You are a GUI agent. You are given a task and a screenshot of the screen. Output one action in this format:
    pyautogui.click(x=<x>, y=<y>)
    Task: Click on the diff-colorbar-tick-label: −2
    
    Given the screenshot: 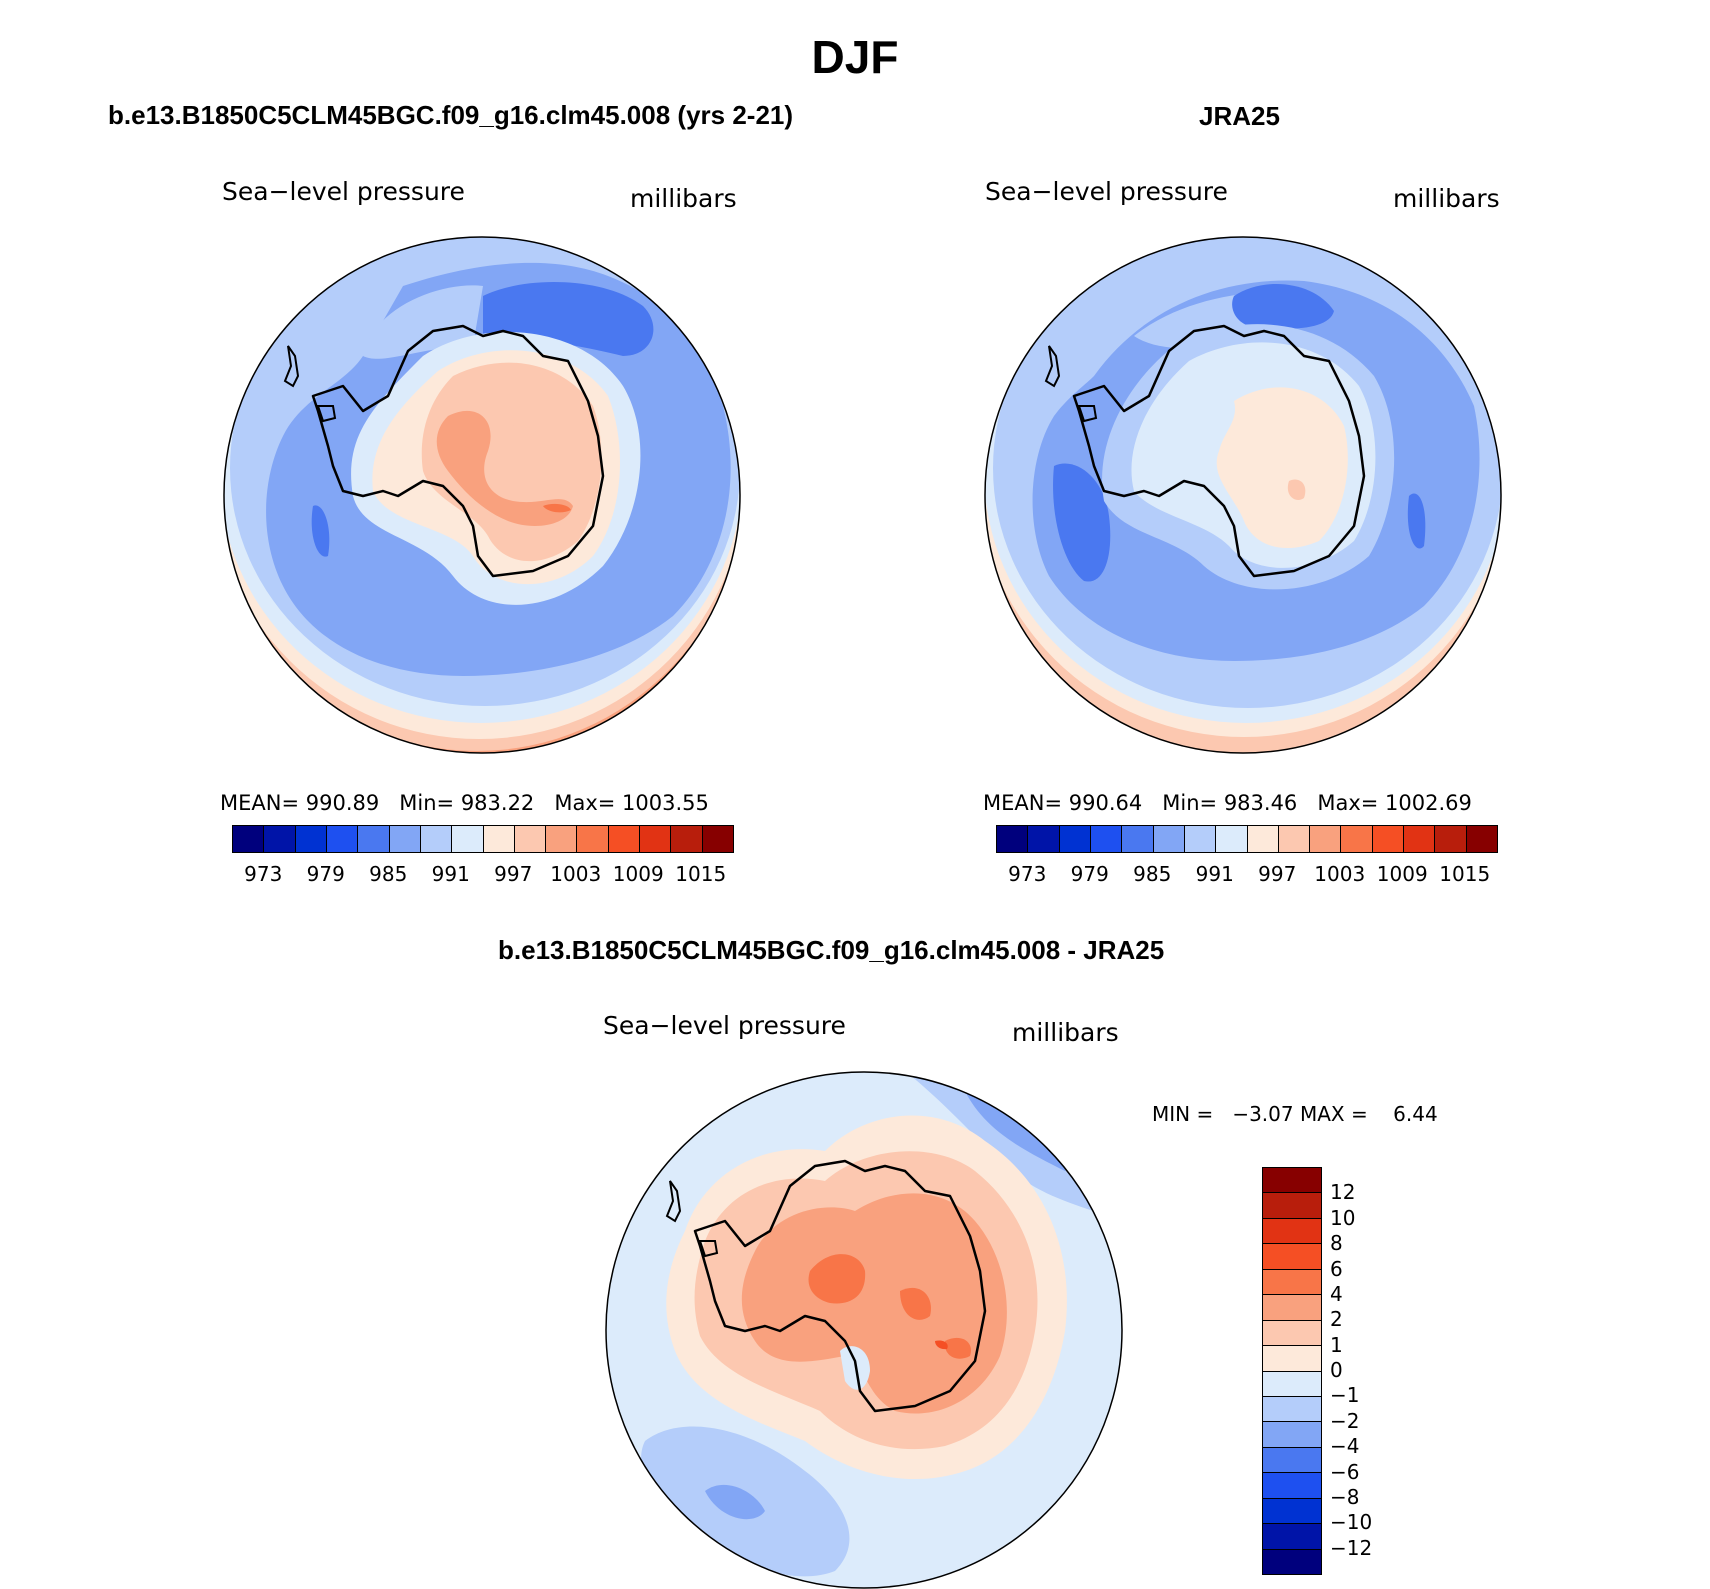 What is the action you would take?
    pyautogui.click(x=1345, y=1420)
    